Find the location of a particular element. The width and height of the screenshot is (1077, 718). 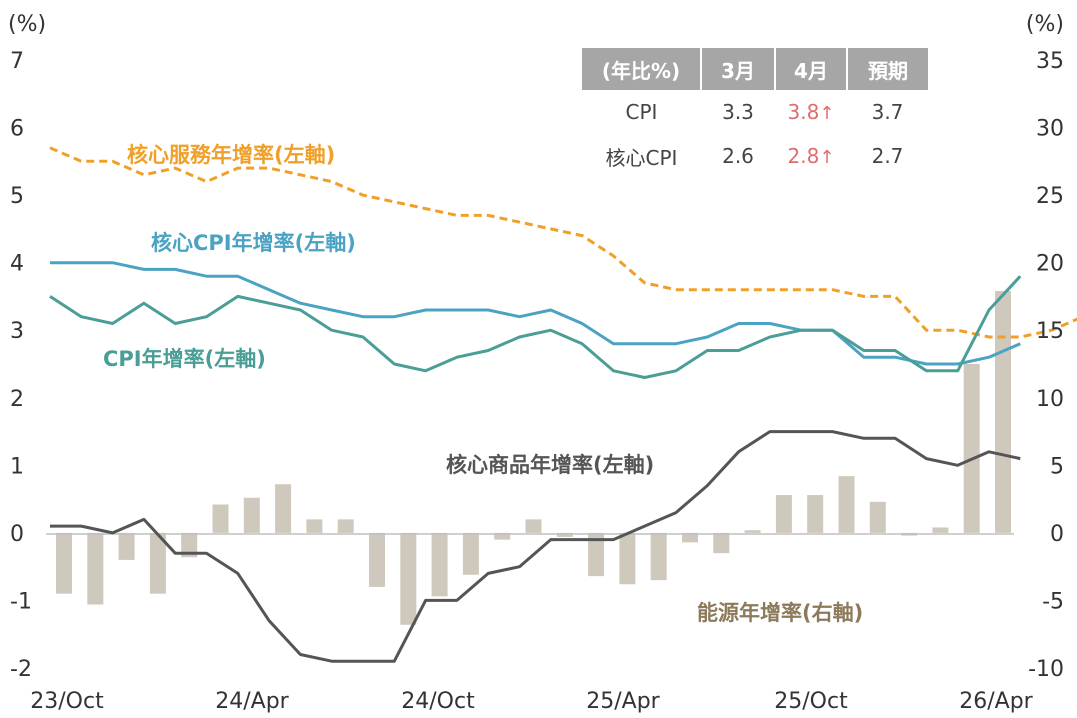

annotation-core-goods: 核心商品年增率(左軸) is located at coordinates (550, 465).